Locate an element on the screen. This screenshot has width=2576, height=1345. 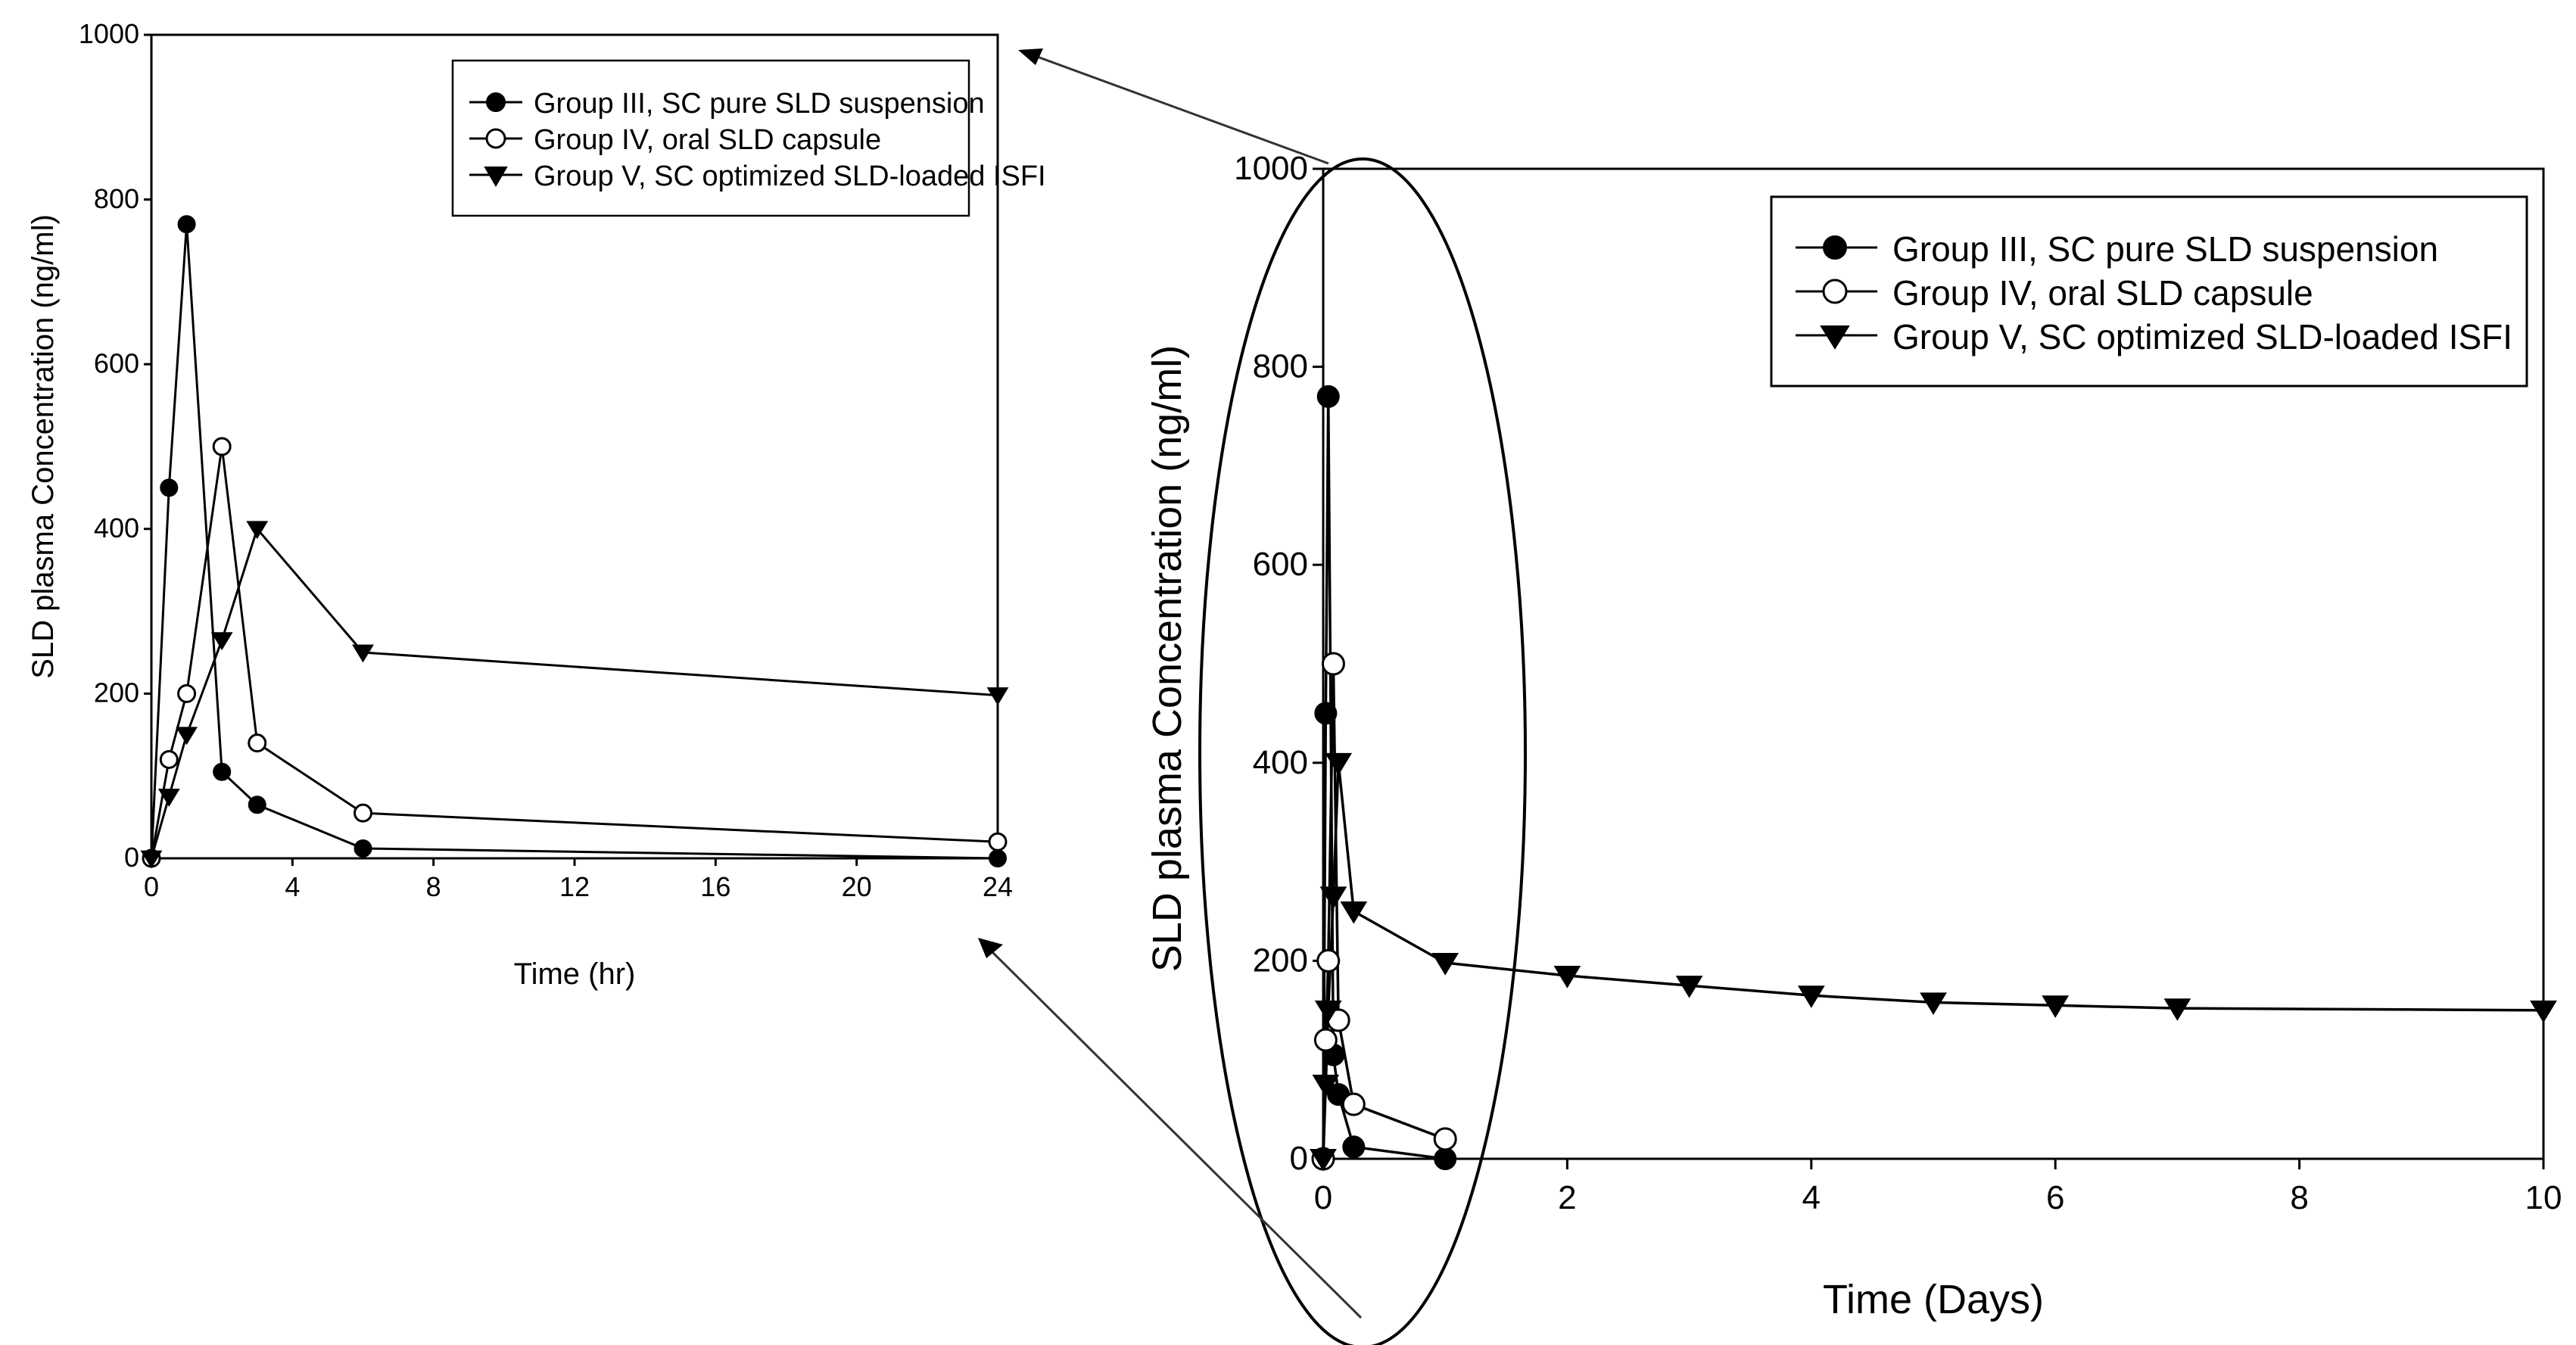
filled-circle-marker-icon is located at coordinates (496, 102).